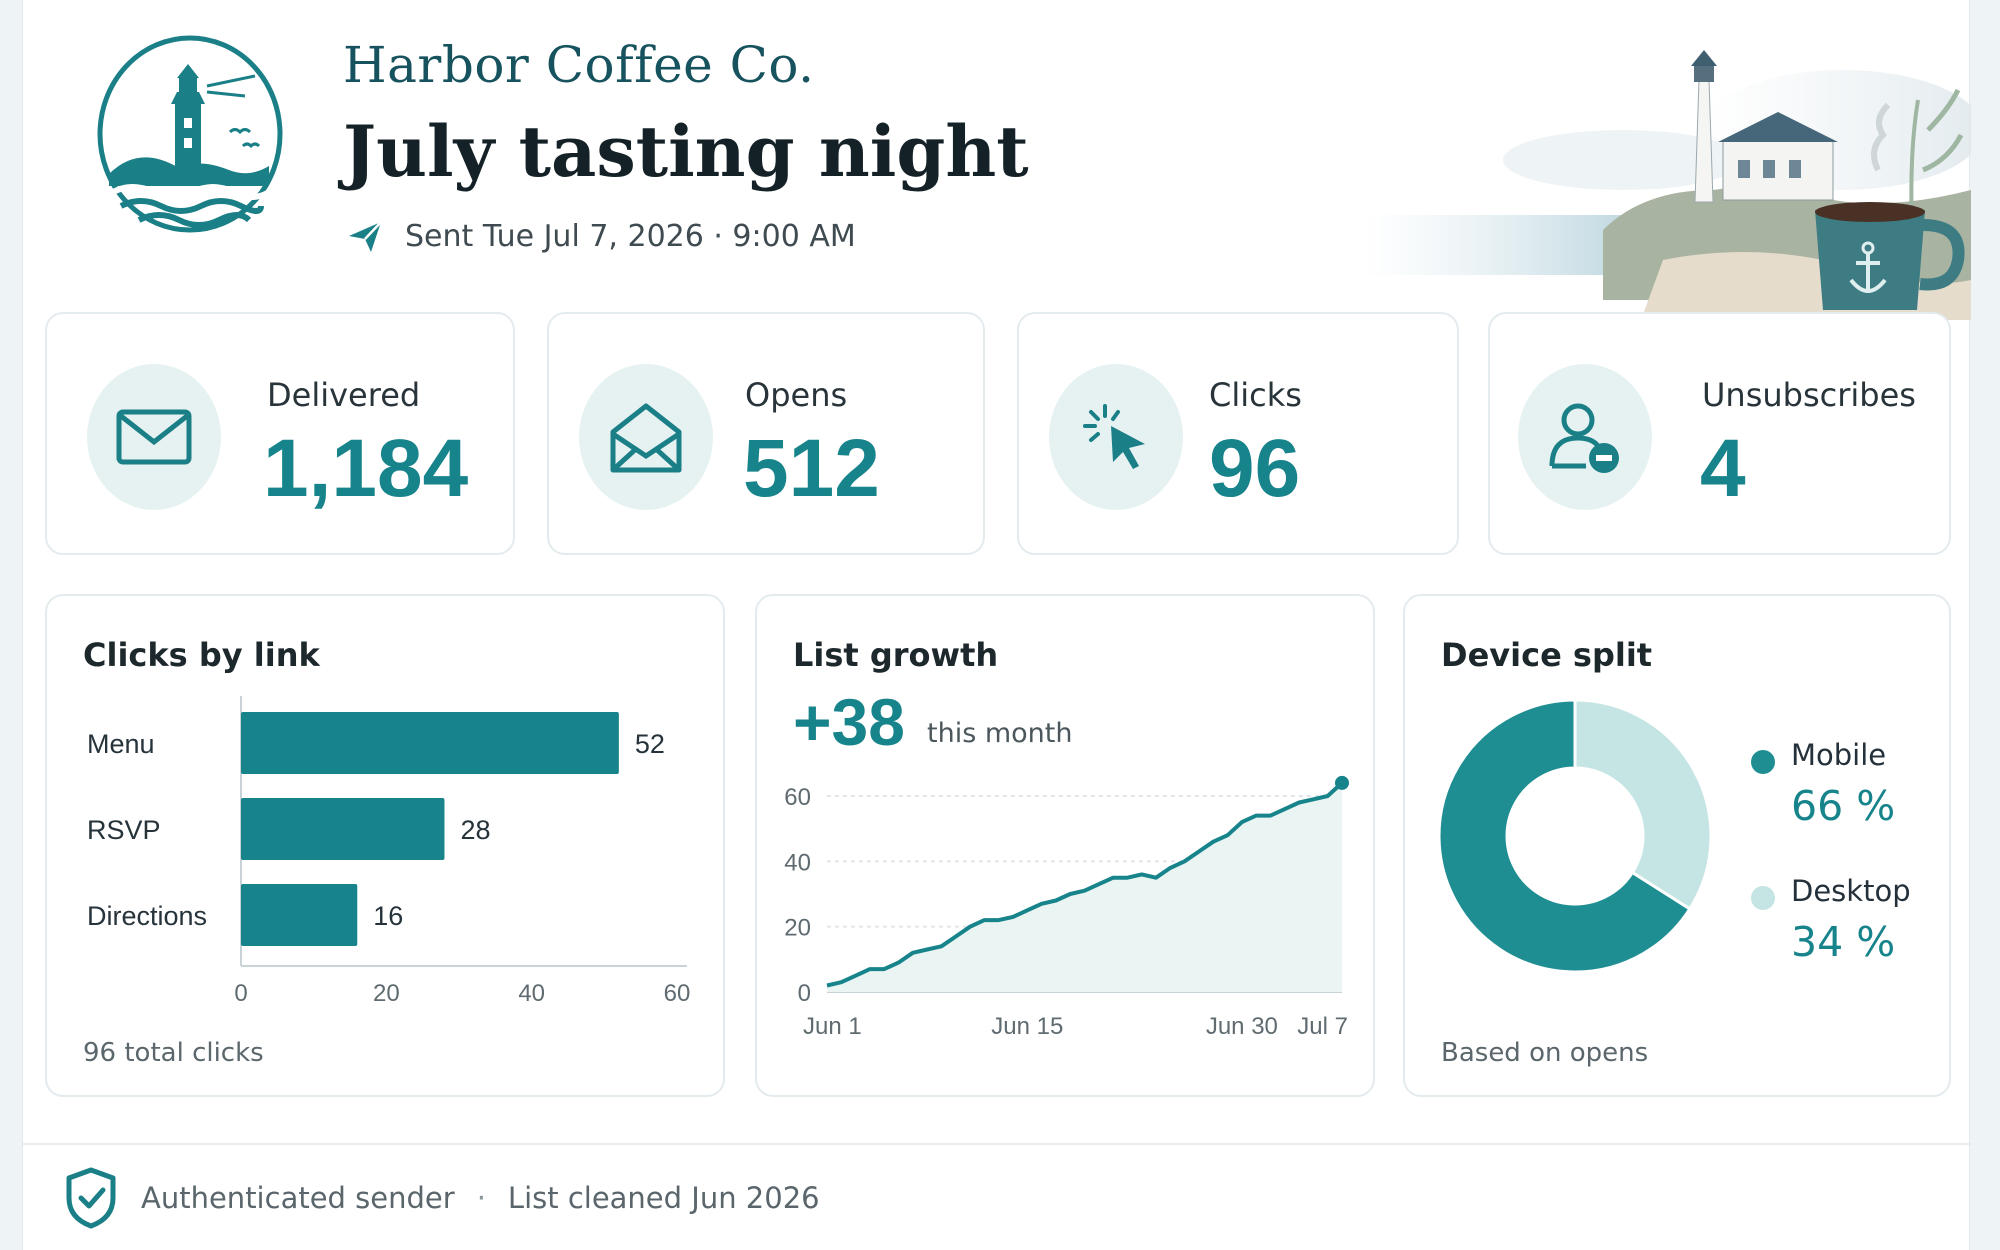  I want to click on bar-value-label: 28, so click(475, 830).